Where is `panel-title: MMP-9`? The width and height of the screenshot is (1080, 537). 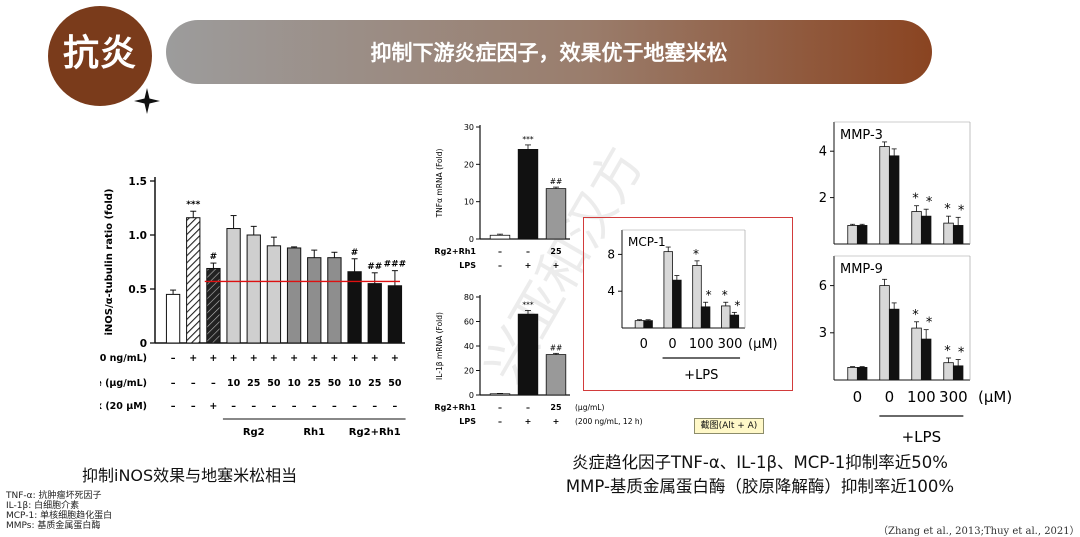
panel-title: MMP-9 is located at coordinates (861, 269).